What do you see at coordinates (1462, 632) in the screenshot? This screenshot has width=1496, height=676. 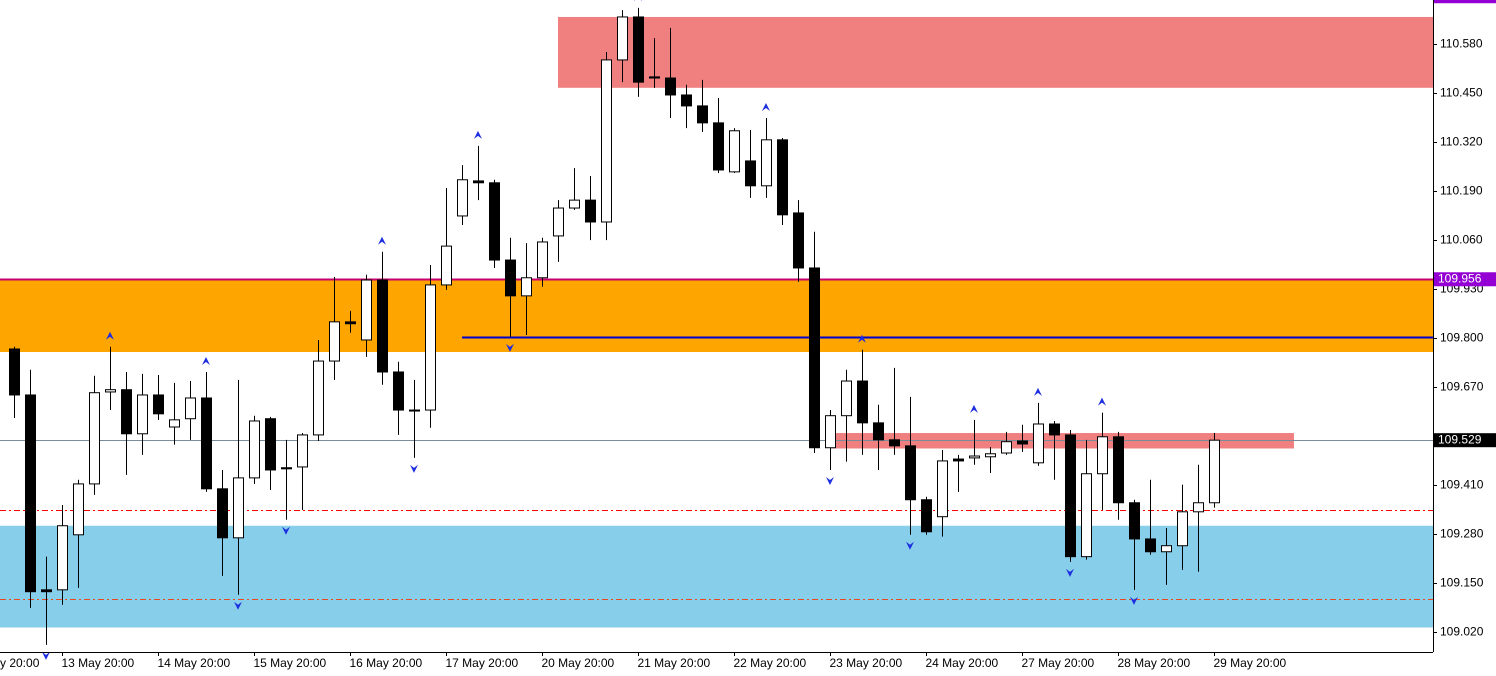 I see `y-tick-label: 109.020` at bounding box center [1462, 632].